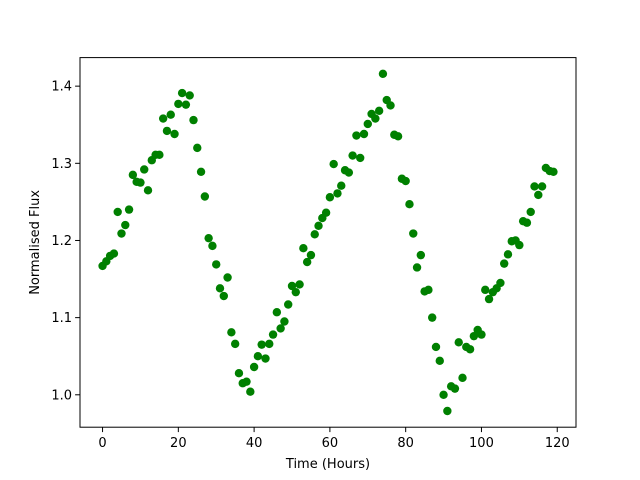 The width and height of the screenshot is (640, 480). What do you see at coordinates (102, 443) in the screenshot?
I see `x-tick-label: 0` at bounding box center [102, 443].